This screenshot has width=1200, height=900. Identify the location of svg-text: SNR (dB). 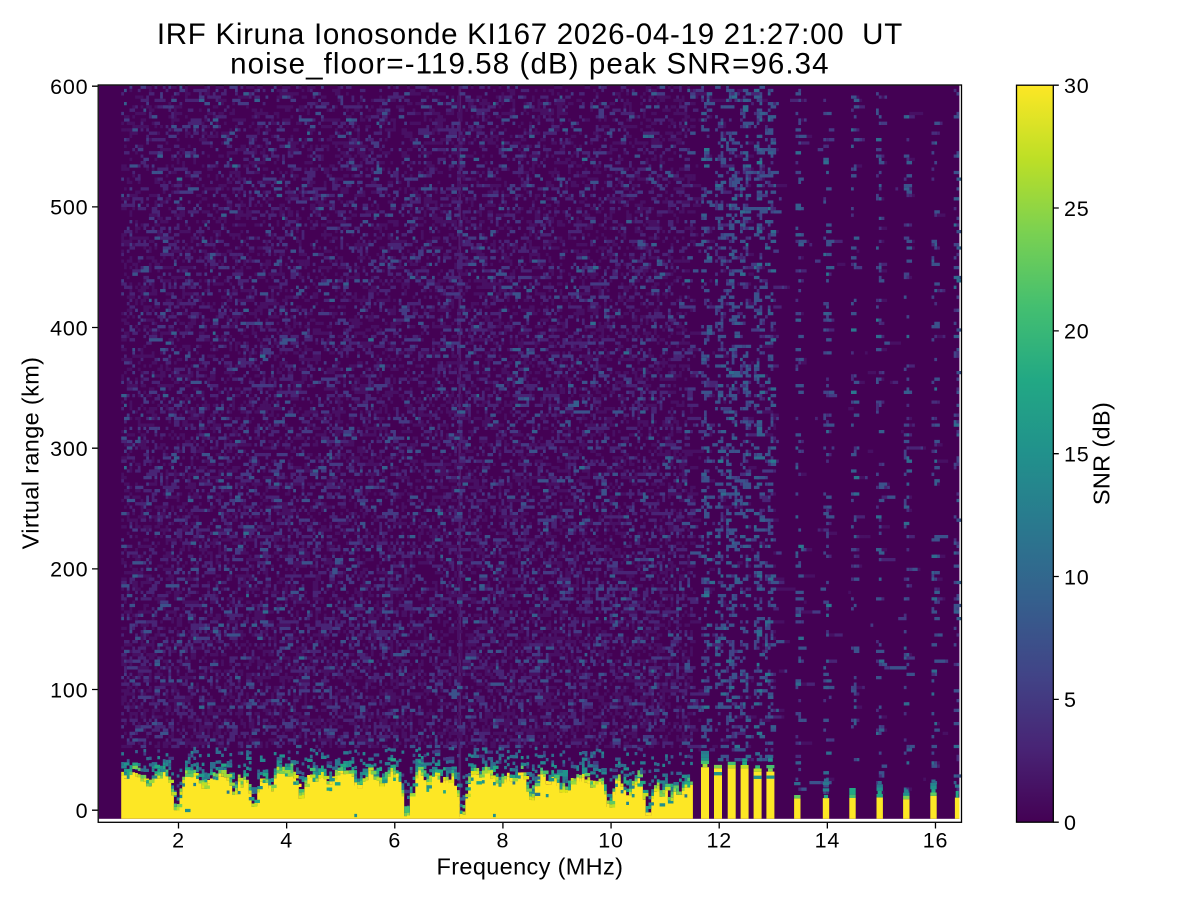
(1102, 453).